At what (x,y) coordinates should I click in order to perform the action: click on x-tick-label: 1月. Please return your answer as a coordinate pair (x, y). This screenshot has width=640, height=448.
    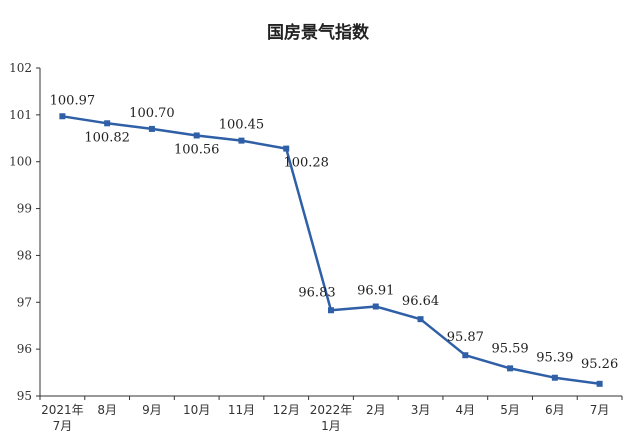
    Looking at the image, I should click on (331, 426).